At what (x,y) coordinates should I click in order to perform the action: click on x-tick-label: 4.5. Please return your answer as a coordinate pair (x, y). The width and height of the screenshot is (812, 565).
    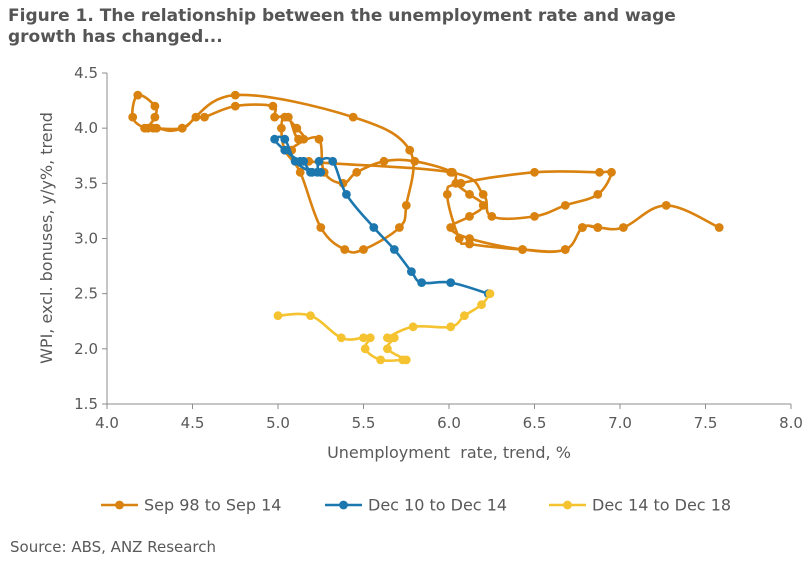
    Looking at the image, I should click on (193, 423).